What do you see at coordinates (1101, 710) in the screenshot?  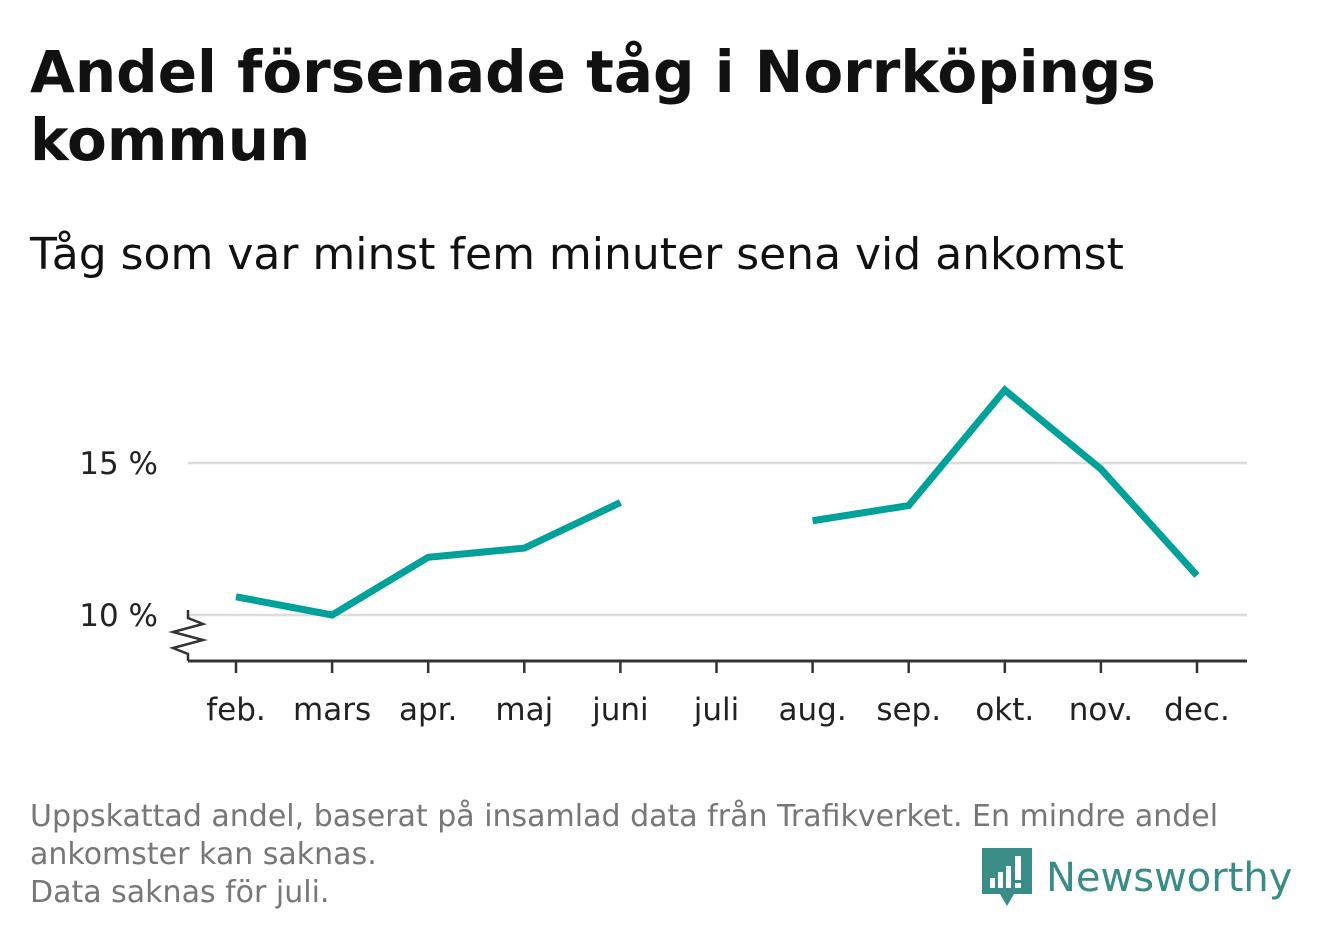 I see `x-tick-label: nov.` at bounding box center [1101, 710].